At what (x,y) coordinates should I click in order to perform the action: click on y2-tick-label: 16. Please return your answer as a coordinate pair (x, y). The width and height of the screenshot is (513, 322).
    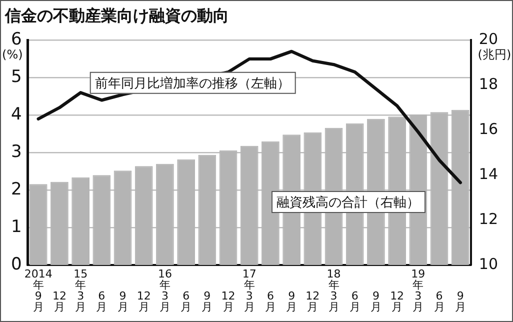
    Looking at the image, I should click on (488, 129).